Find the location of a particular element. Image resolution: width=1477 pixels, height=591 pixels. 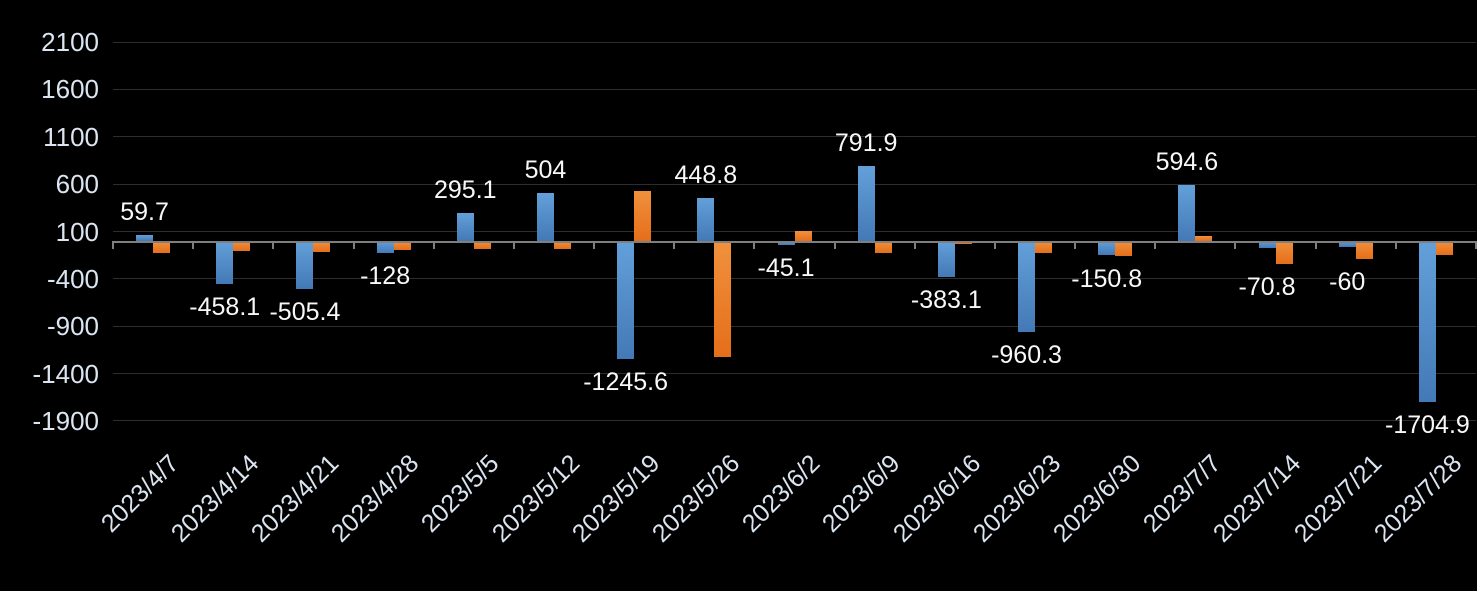

x-tick-label: 2023/4/28 is located at coordinates (375, 498).